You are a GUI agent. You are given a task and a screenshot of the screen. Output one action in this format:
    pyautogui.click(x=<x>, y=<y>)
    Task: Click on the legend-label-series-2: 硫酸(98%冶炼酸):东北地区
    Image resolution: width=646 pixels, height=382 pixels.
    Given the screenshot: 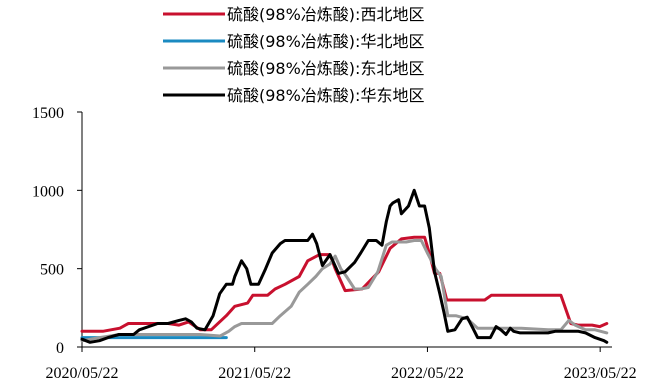 What is the action you would take?
    pyautogui.click(x=325, y=68)
    